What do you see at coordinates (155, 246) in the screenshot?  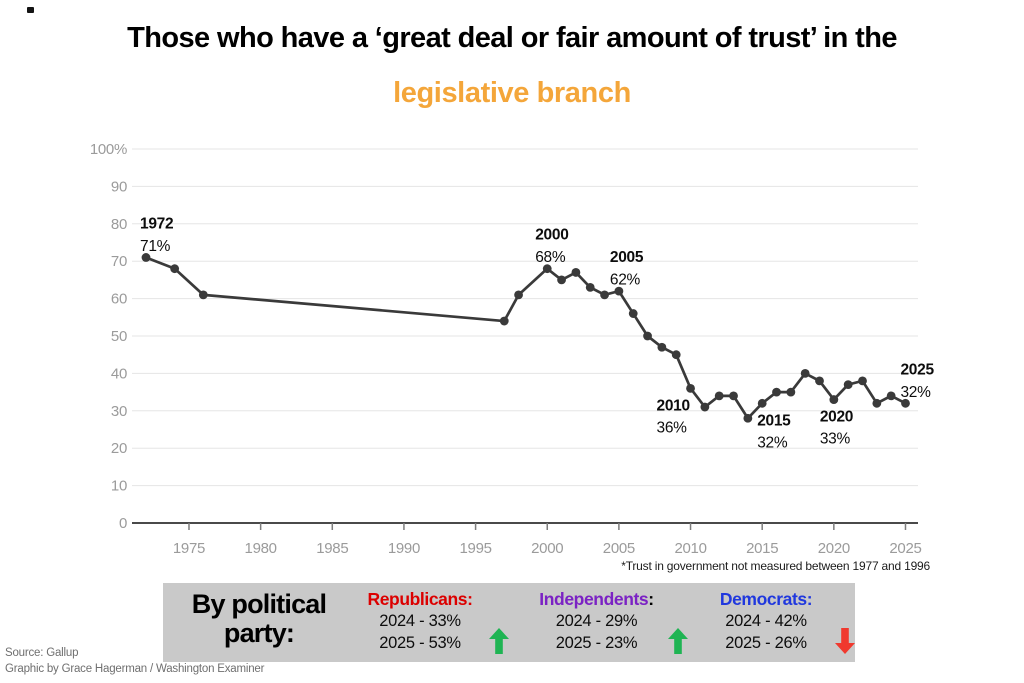 I see `annotation-value: 71%` at bounding box center [155, 246].